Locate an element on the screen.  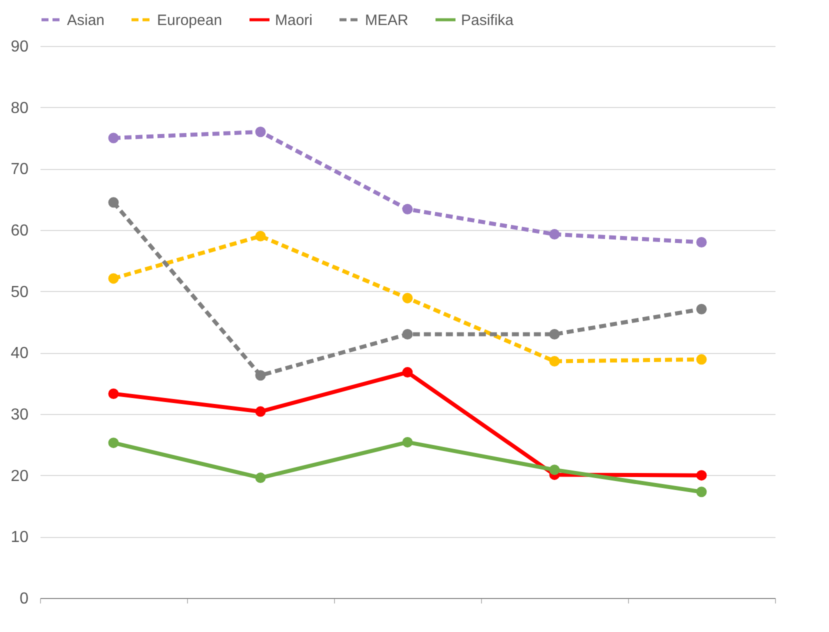
legend-label: Pasifika is located at coordinates (487, 20).